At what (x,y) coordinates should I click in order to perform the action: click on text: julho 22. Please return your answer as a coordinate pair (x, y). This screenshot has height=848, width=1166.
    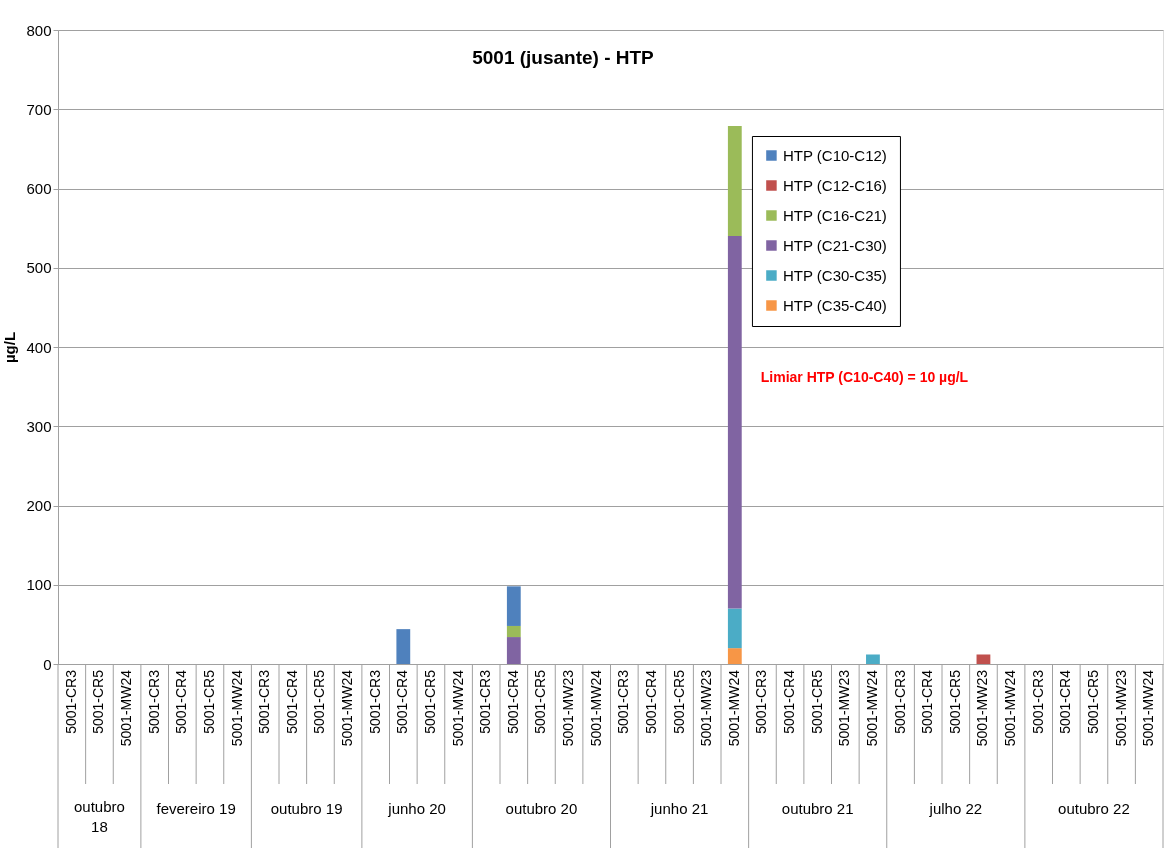
    Looking at the image, I should click on (955, 808).